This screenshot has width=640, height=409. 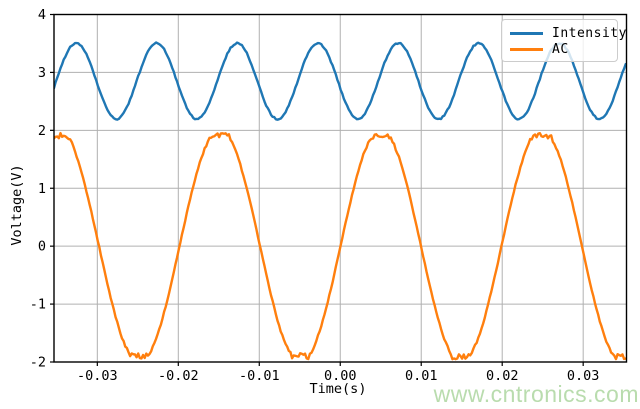 What do you see at coordinates (259, 376) in the screenshot?
I see `svg-text: -0.01` at bounding box center [259, 376].